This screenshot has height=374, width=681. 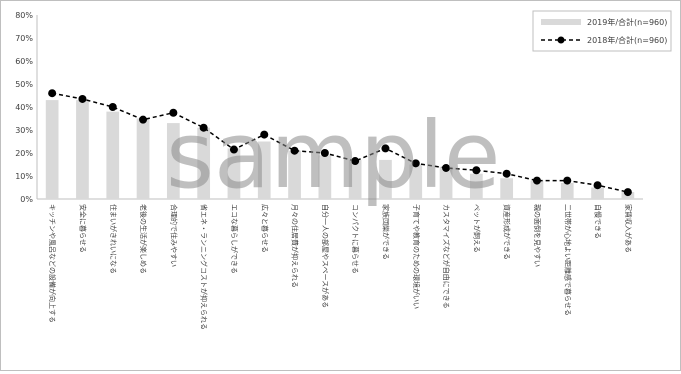 What do you see at coordinates (264, 228) in the screenshot?
I see `x-category-label: 広々と暮らせる` at bounding box center [264, 228].